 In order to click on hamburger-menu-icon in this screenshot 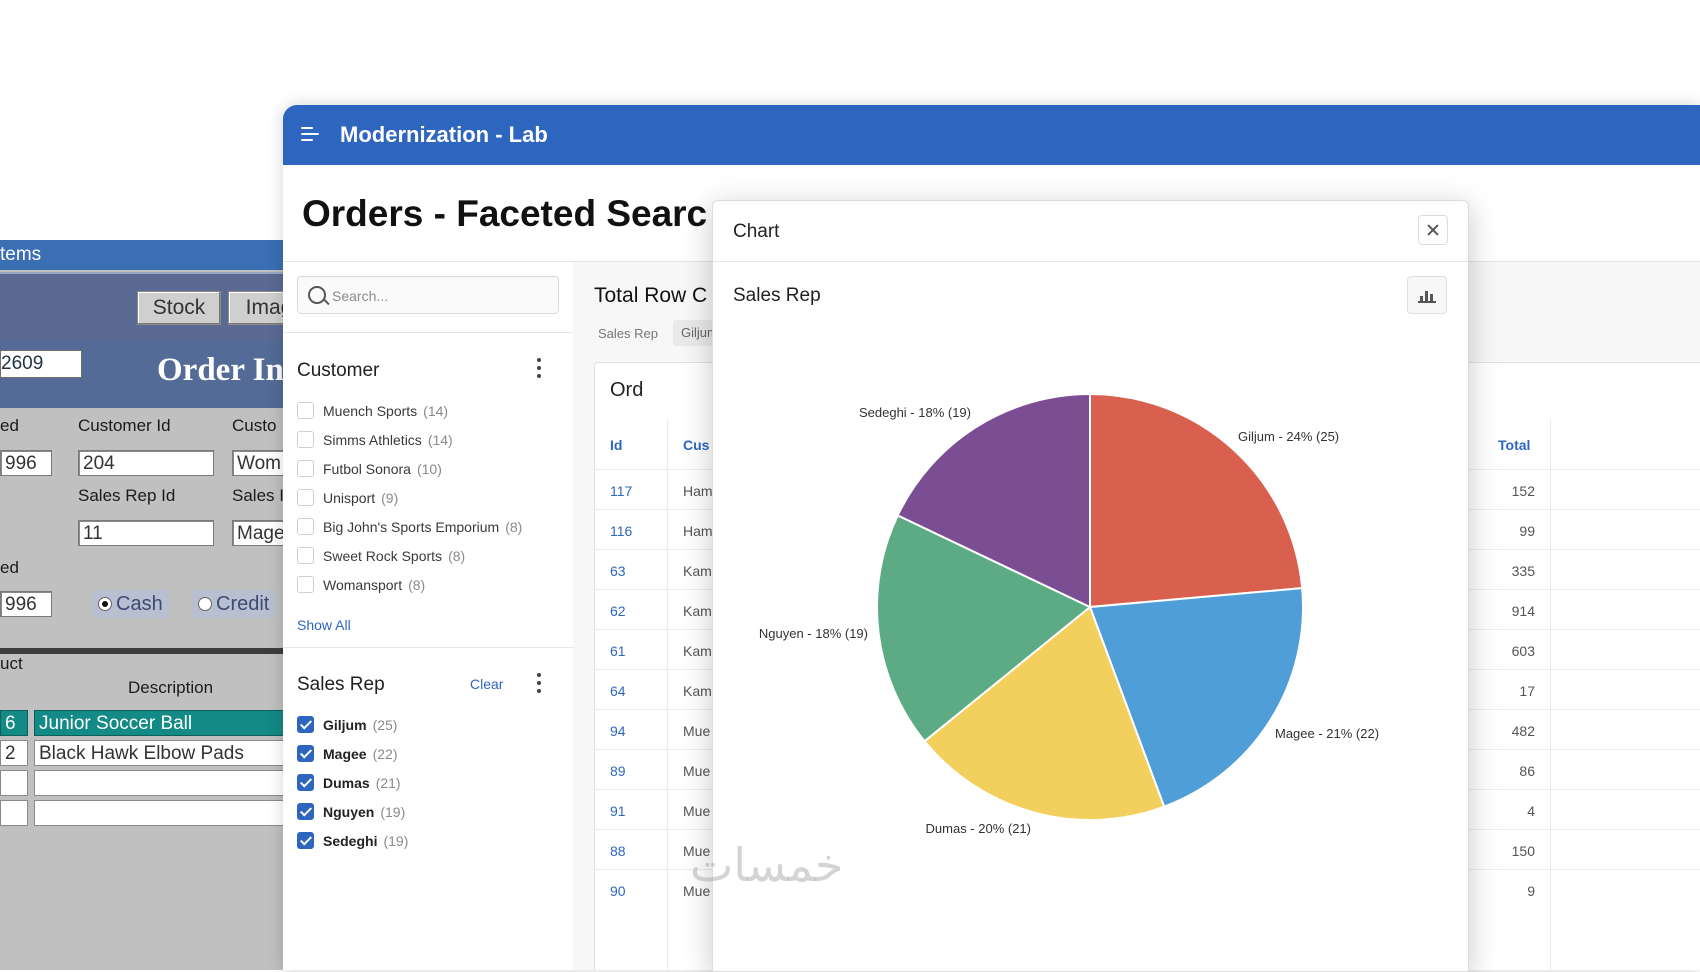, I will do `click(311, 135)`.